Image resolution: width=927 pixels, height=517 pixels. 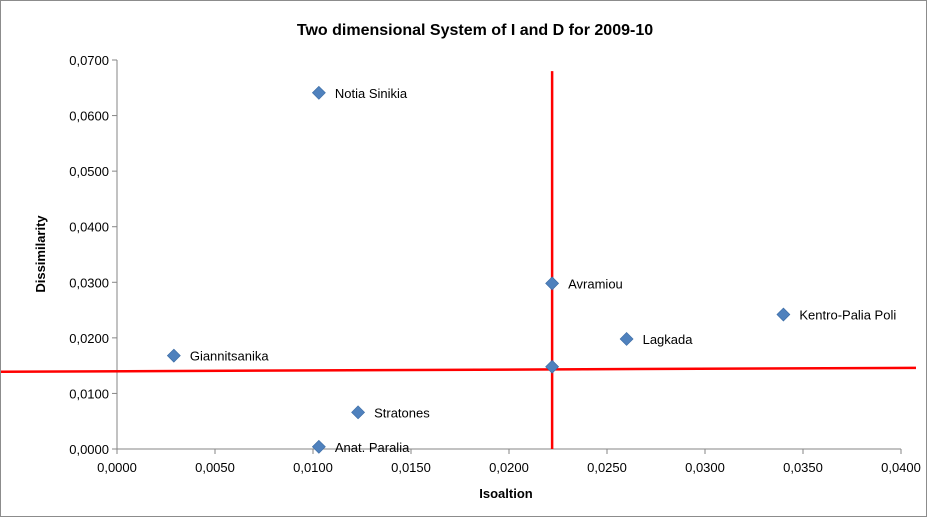 I want to click on y-tick-label: 0,0700, so click(x=89, y=60).